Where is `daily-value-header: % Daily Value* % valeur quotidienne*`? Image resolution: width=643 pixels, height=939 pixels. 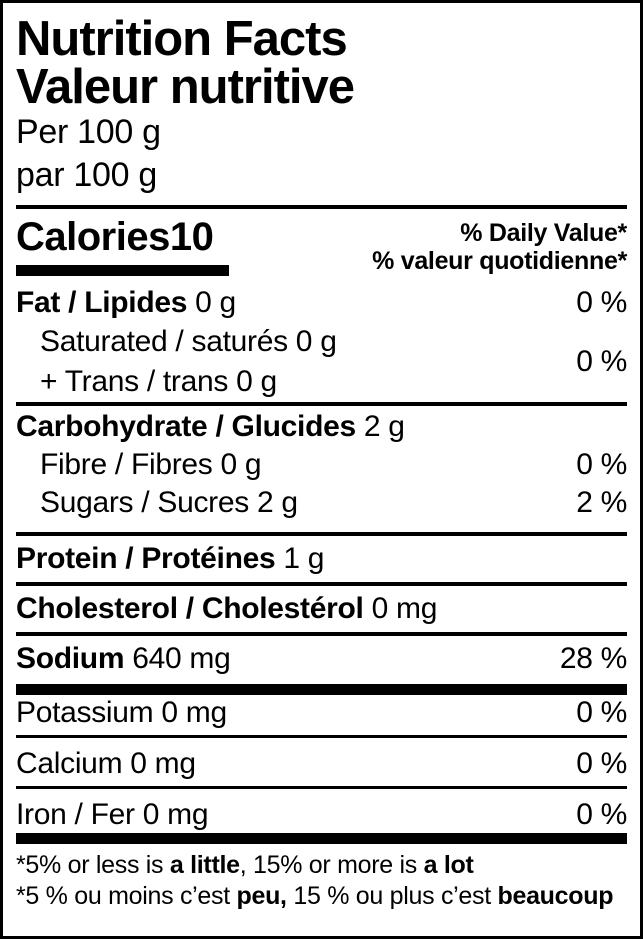
daily-value-header: % Daily Value* % valeur quotidienne* is located at coordinates (499, 246).